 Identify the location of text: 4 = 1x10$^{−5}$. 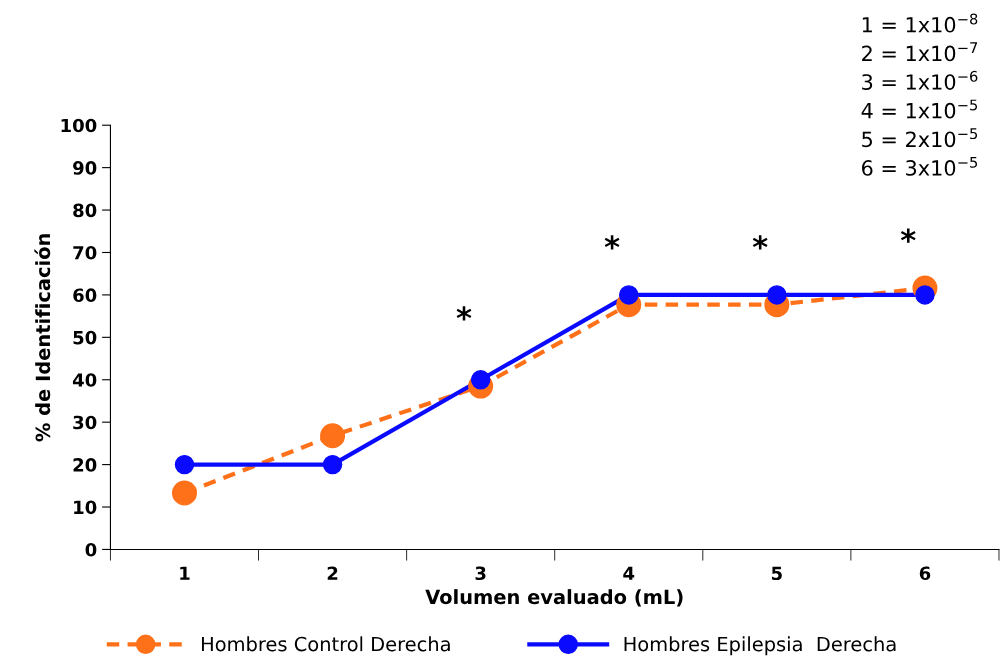
(919, 109).